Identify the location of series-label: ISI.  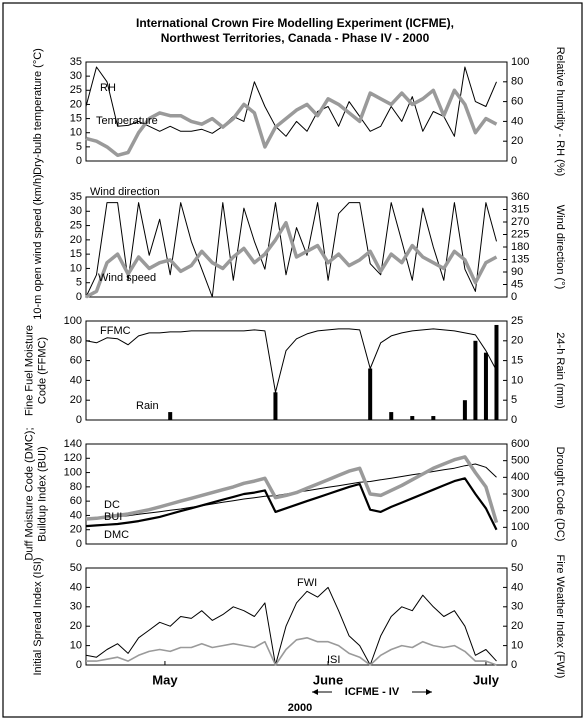
(333, 660).